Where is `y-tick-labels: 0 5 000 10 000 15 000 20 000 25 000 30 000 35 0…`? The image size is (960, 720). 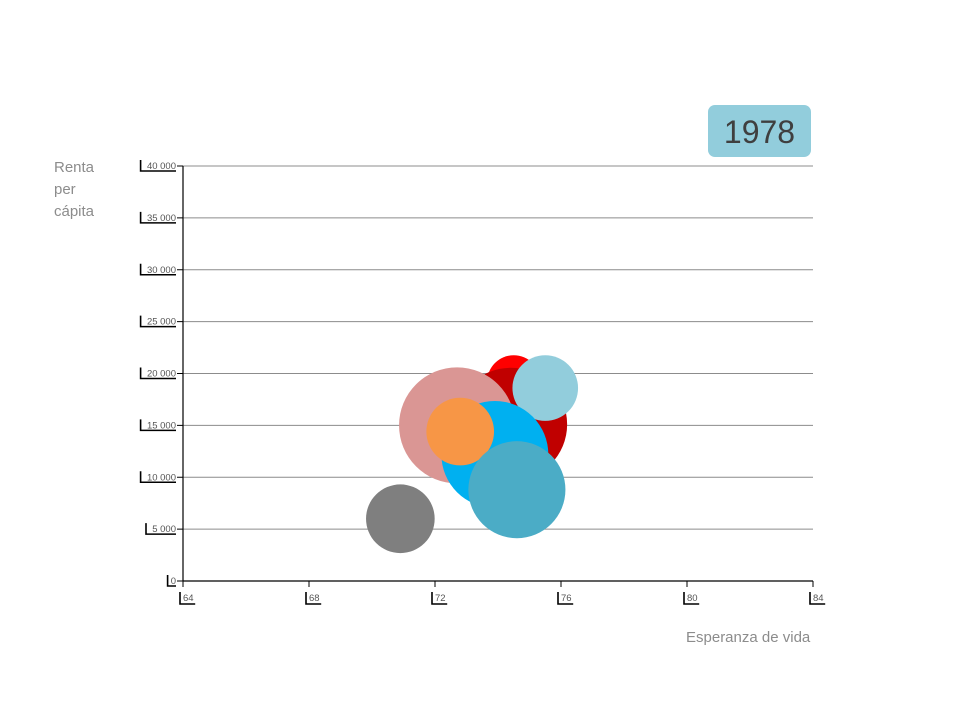
y-tick-labels: 0 5 000 10 000 15 000 20 000 25 000 30 000 35 0… is located at coordinates (157, 373).